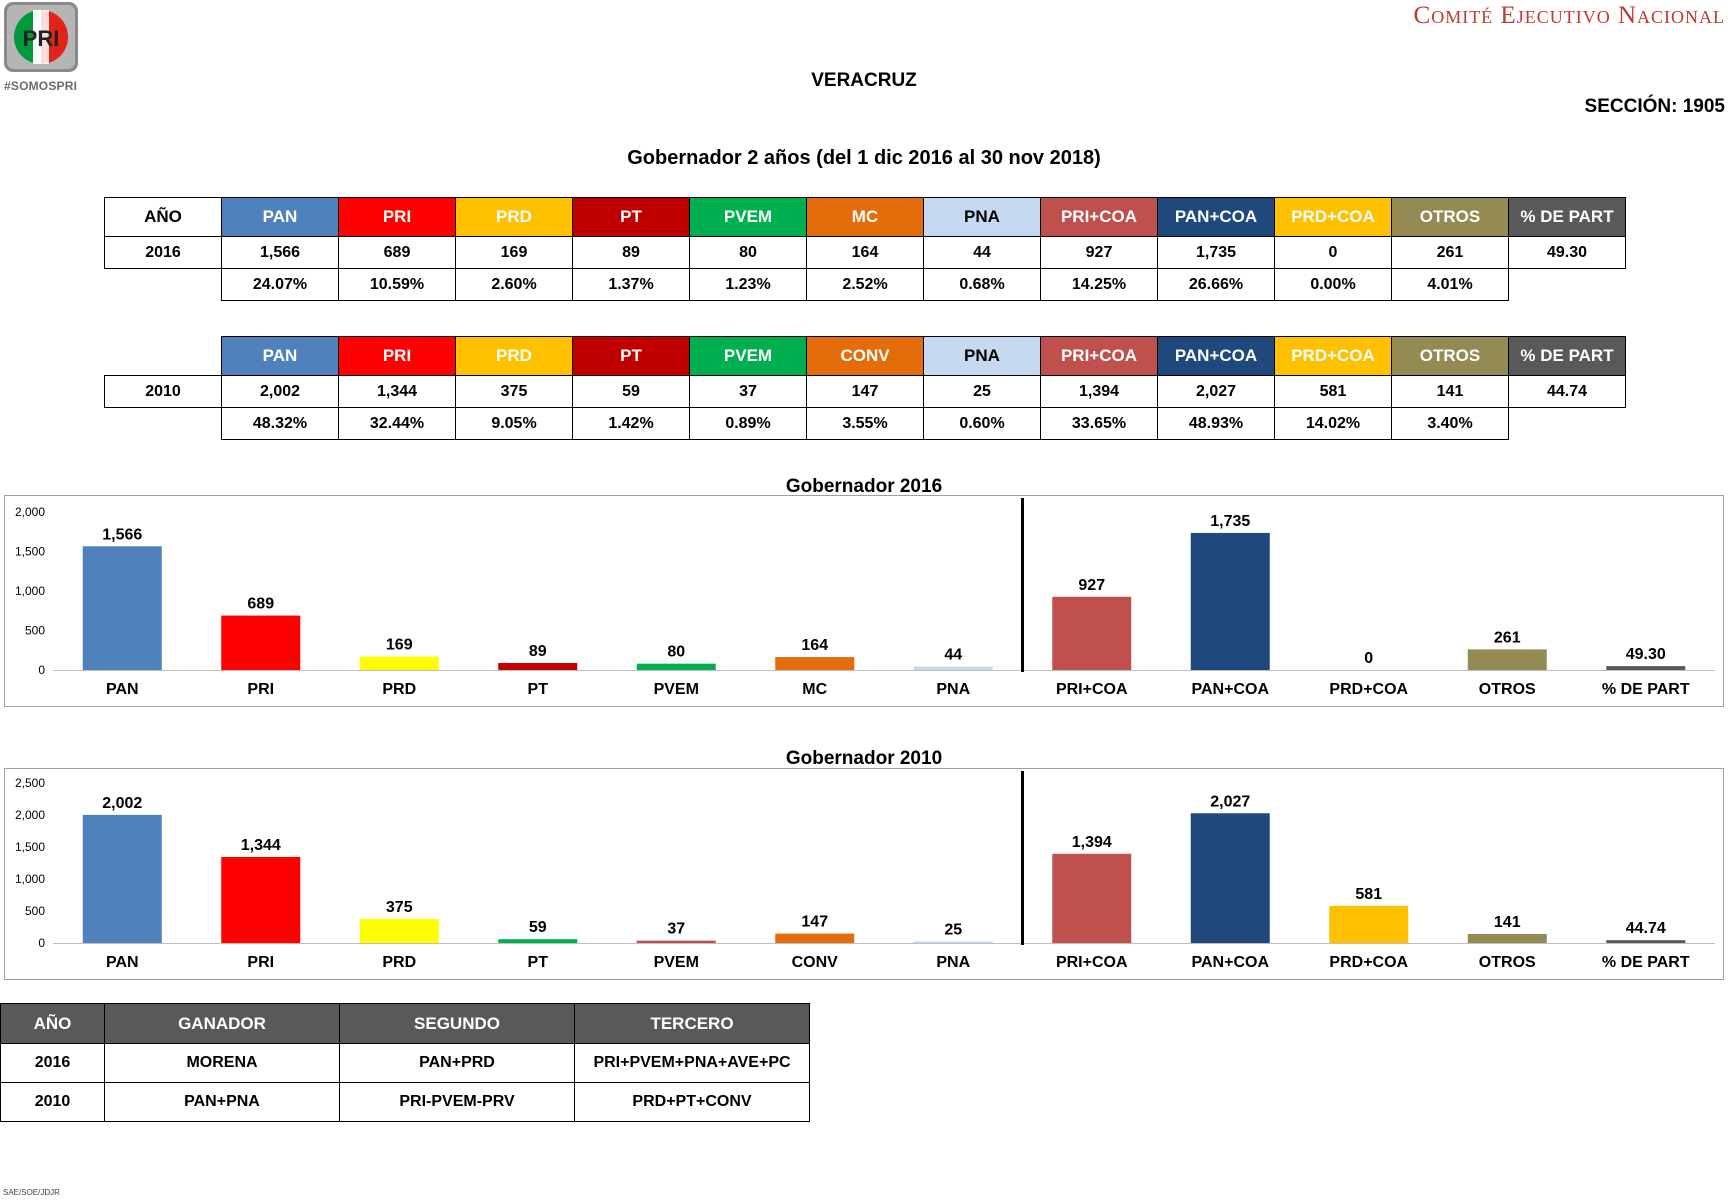 This screenshot has width=1728, height=1200. I want to click on votes-pvem: 80, so click(748, 252).